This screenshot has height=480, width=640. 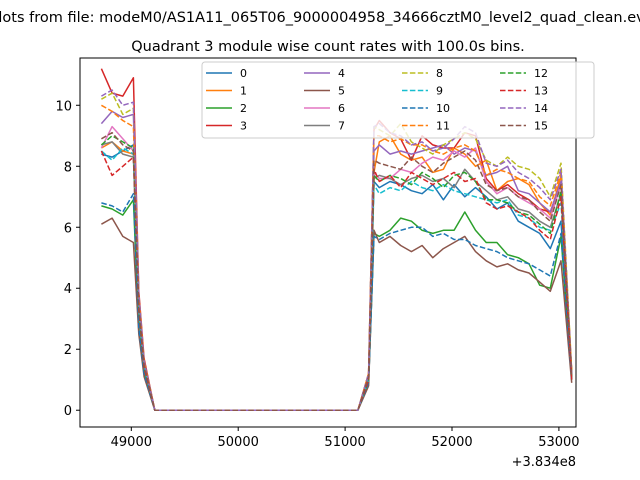 What do you see at coordinates (541, 108) in the screenshot?
I see `legend-label-14: 14` at bounding box center [541, 108].